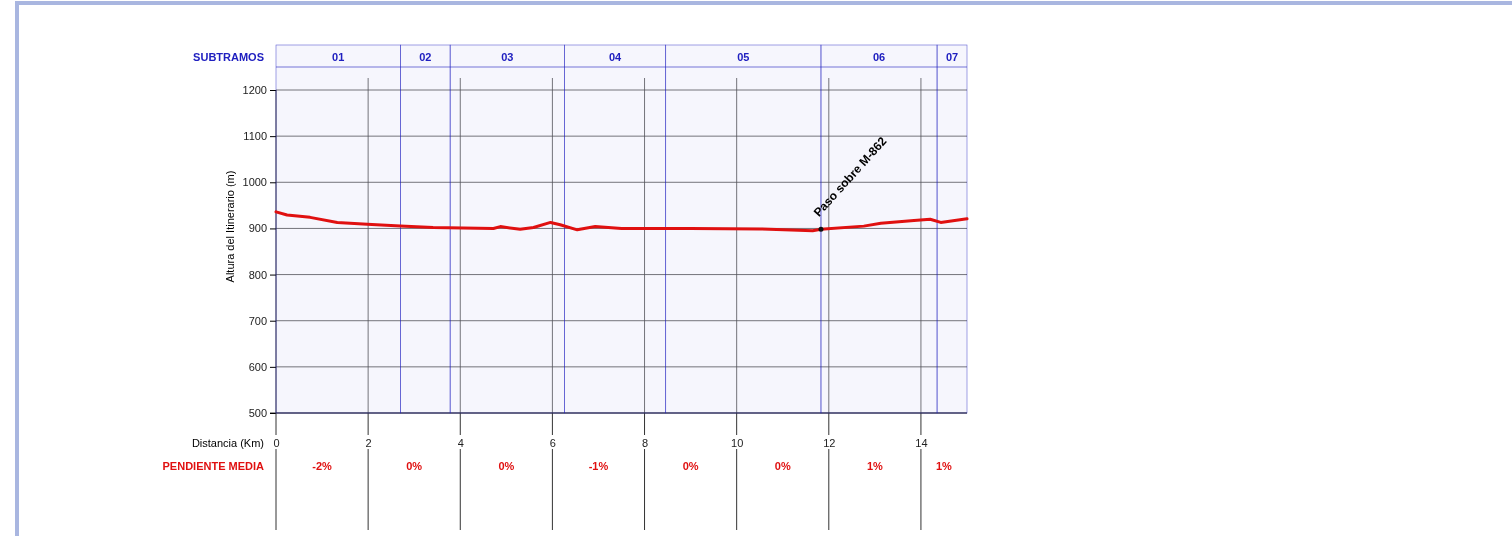 The width and height of the screenshot is (1512, 536). Describe the element at coordinates (921, 442) in the screenshot. I see `x-tick-label: 14` at that location.